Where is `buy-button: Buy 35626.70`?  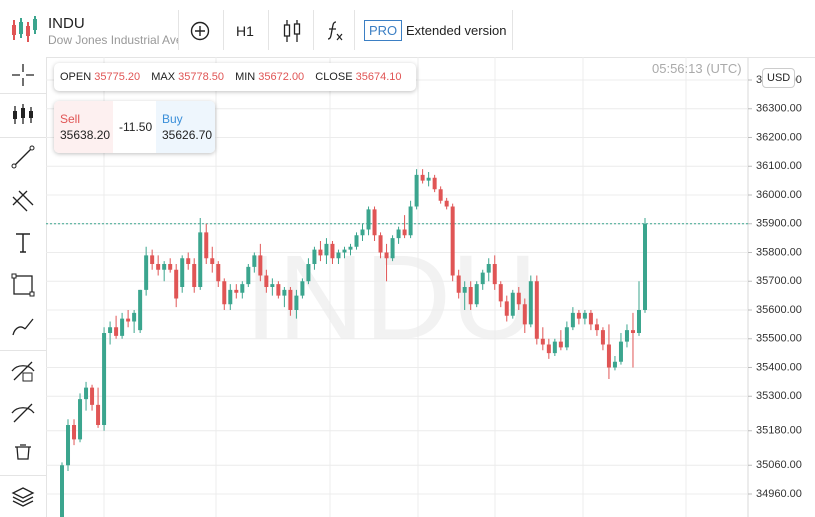
buy-button: Buy 35626.70 is located at coordinates (185, 127).